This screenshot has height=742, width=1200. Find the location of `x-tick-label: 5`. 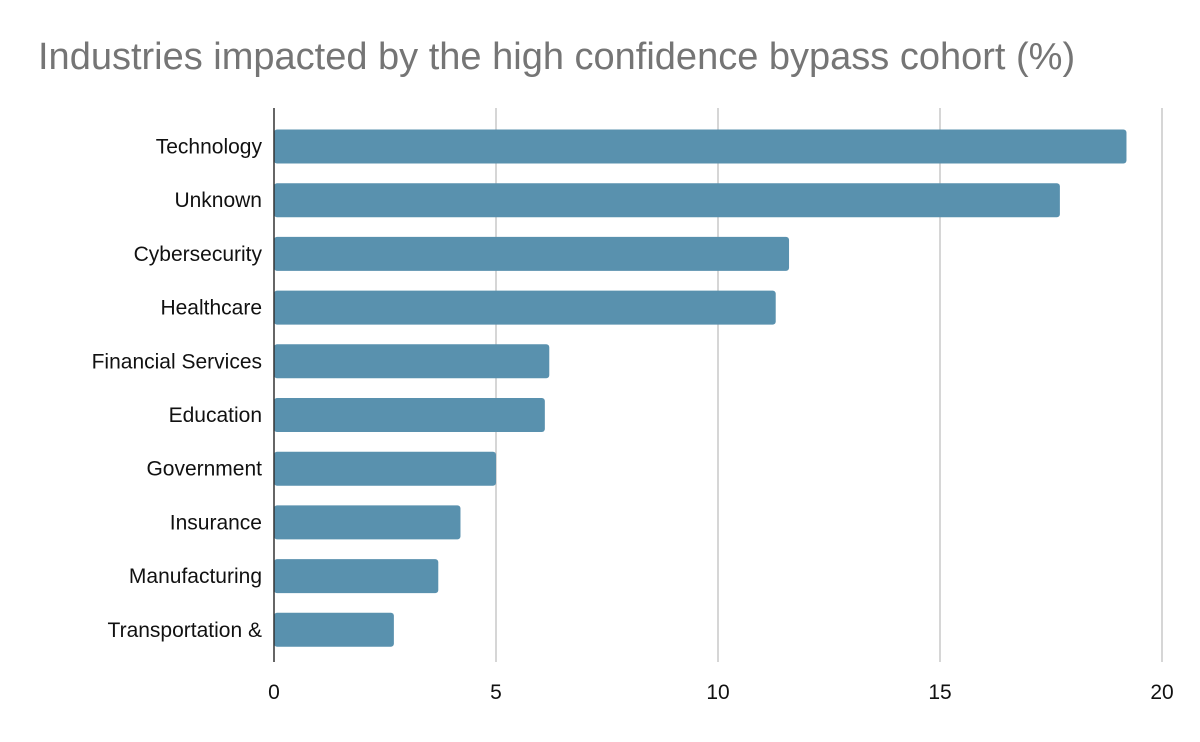

x-tick-label: 5 is located at coordinates (496, 692).